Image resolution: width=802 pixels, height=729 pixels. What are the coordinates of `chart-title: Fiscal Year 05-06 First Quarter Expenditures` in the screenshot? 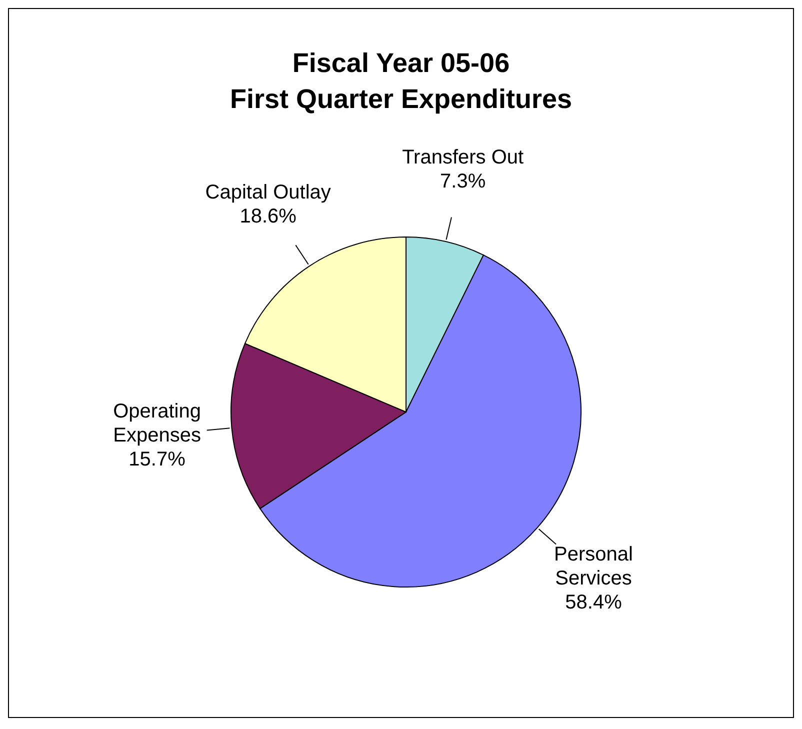 It's located at (401, 81).